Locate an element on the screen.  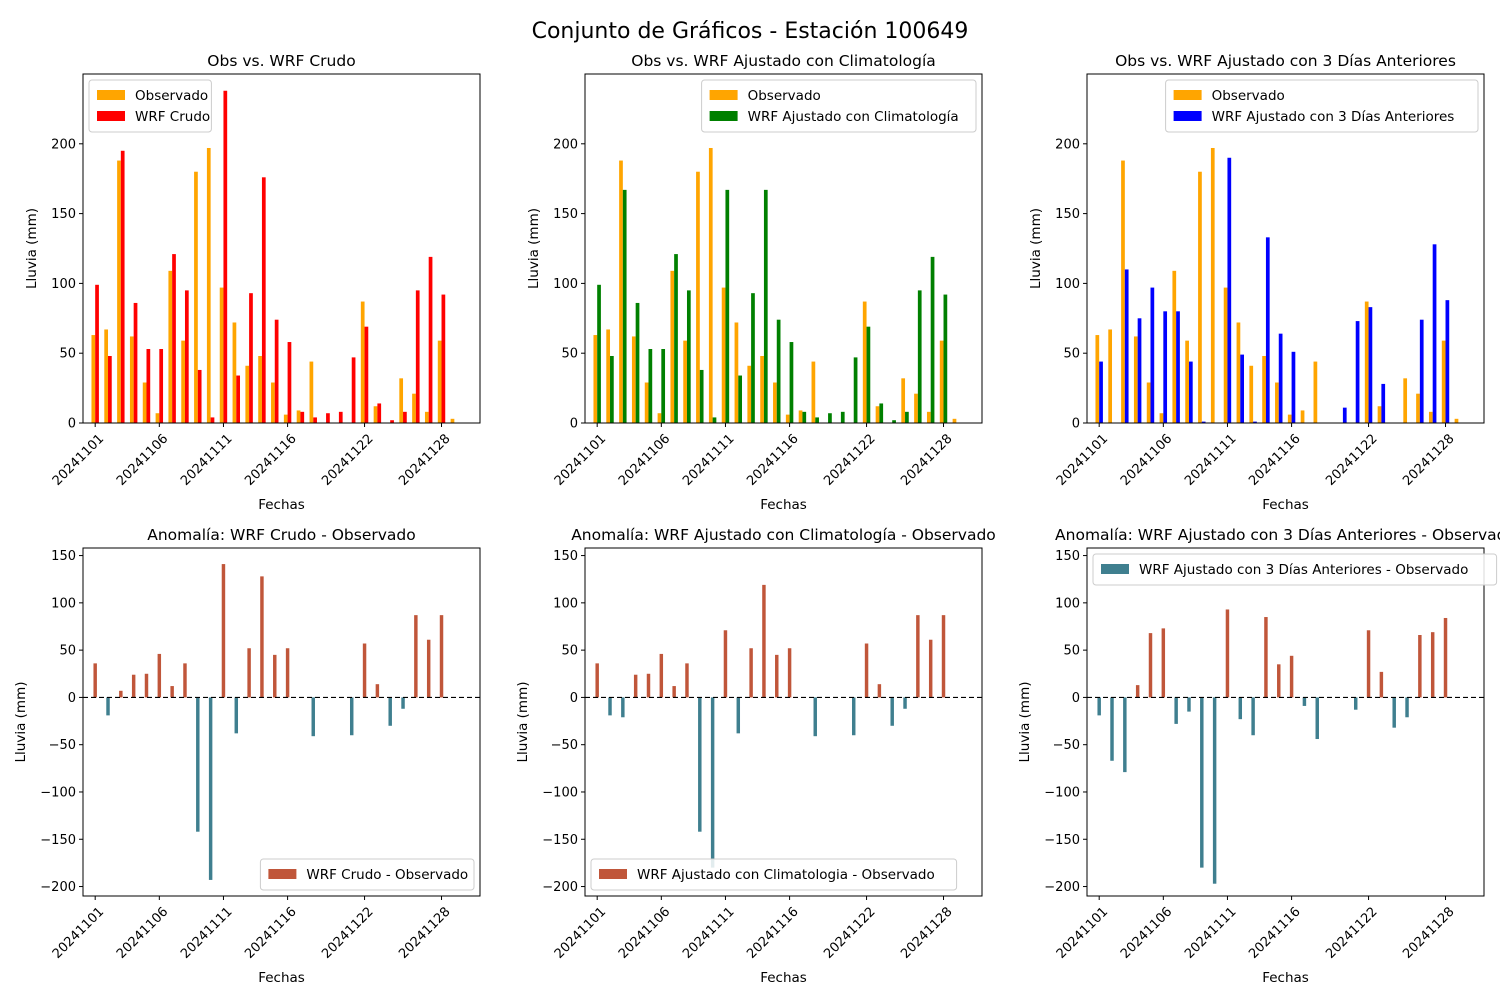
legend: WRF Crudo - Observado is located at coordinates (367, 874).